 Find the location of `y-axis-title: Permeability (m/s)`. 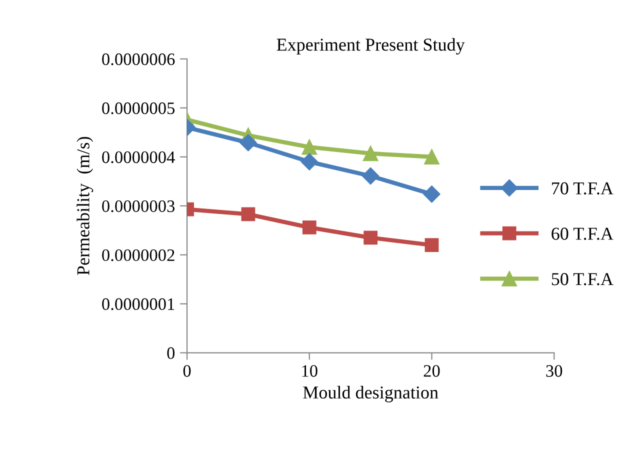

y-axis-title: Permeability (m/s) is located at coordinates (85, 206).